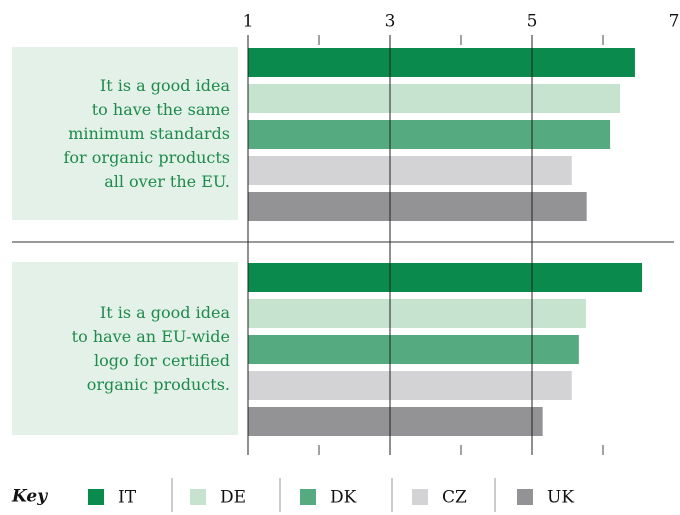 This screenshot has height=515, width=680. What do you see at coordinates (248, 22) in the screenshot?
I see `x-tick-label: 1` at bounding box center [248, 22].